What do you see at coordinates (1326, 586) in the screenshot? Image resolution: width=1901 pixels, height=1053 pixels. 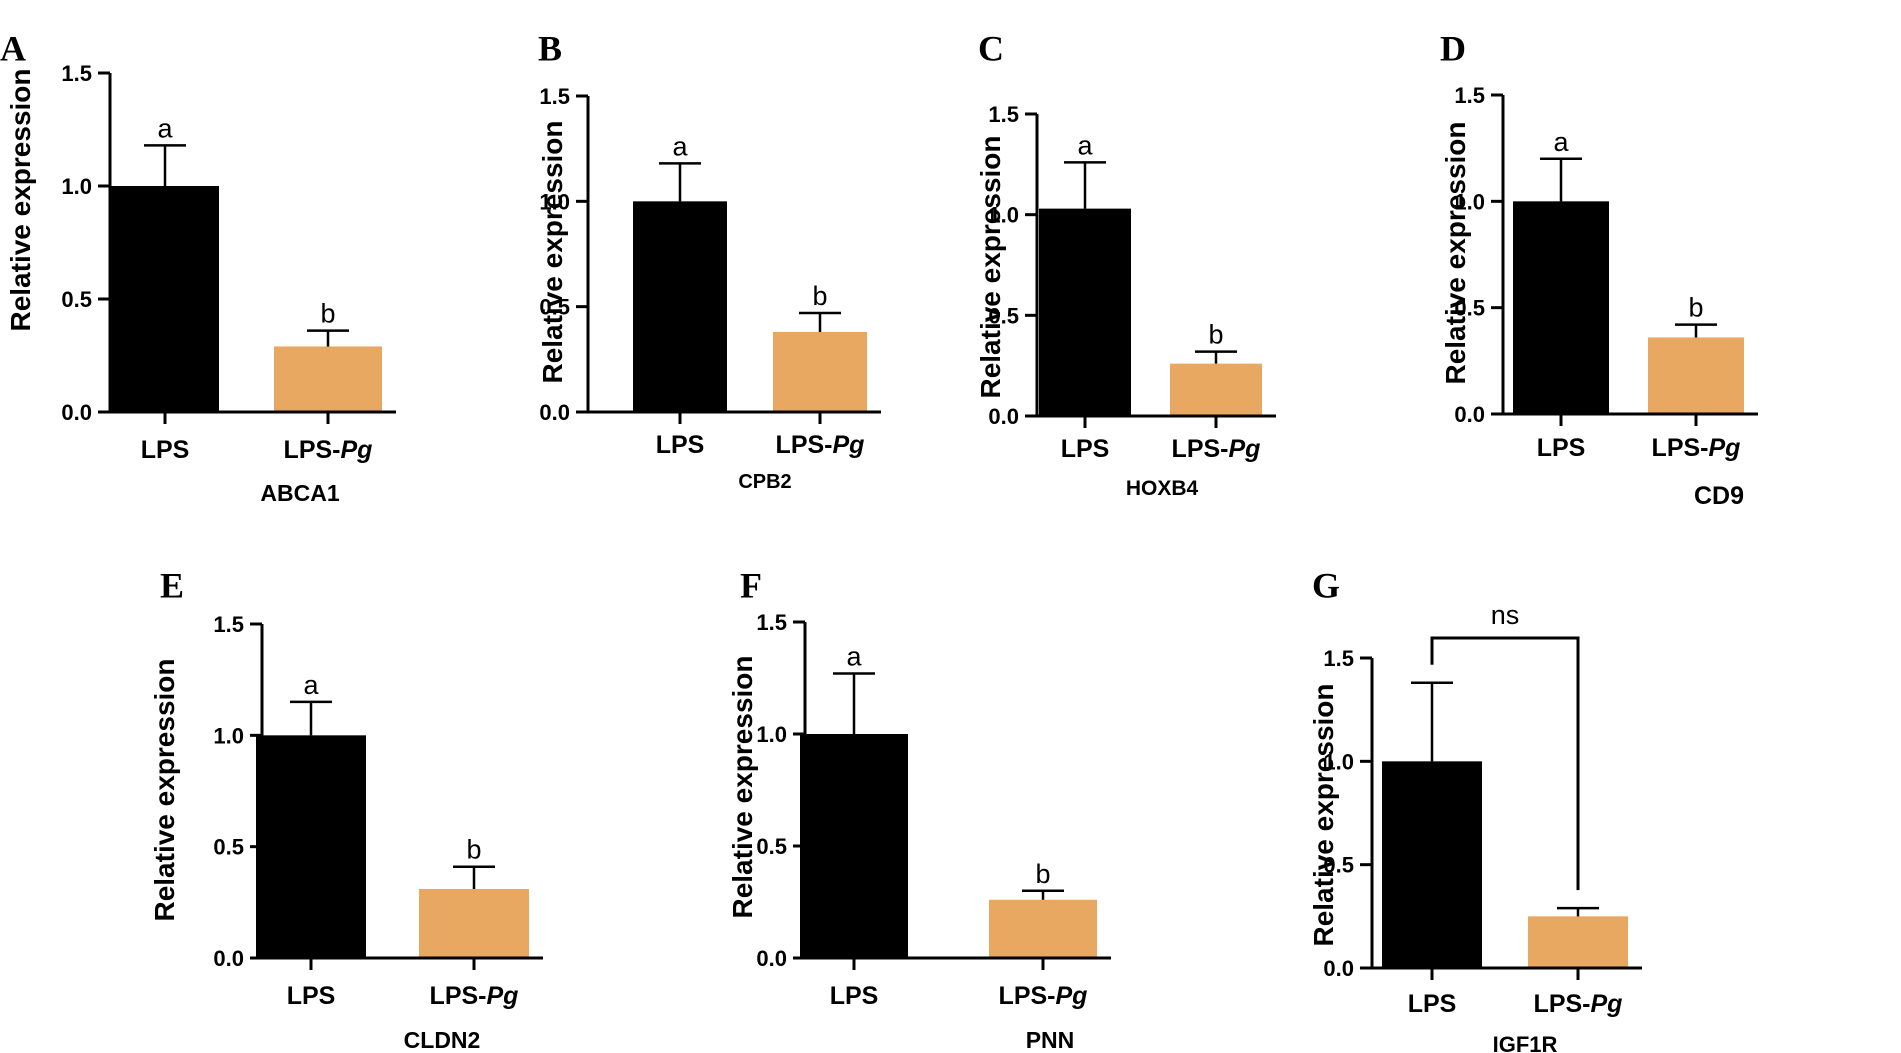 I see `panel-letter: G` at bounding box center [1326, 586].